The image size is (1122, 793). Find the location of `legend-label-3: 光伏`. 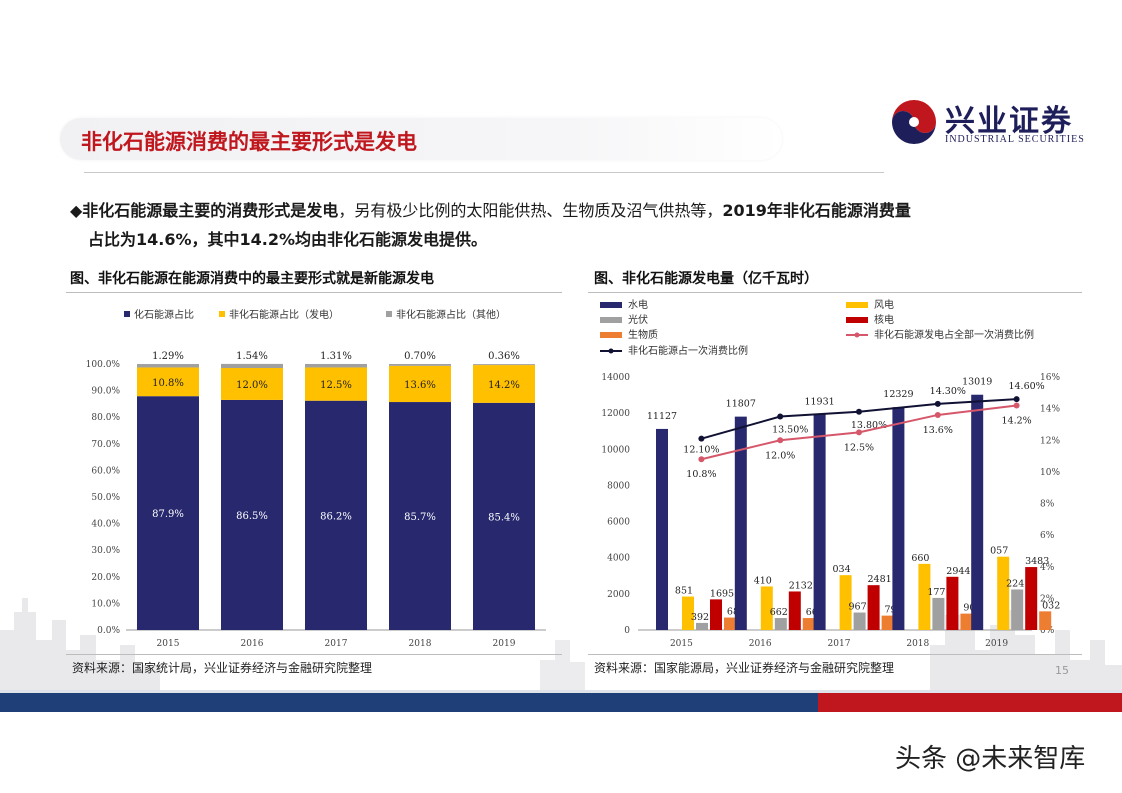

legend-label-3: 光伏 is located at coordinates (638, 319).